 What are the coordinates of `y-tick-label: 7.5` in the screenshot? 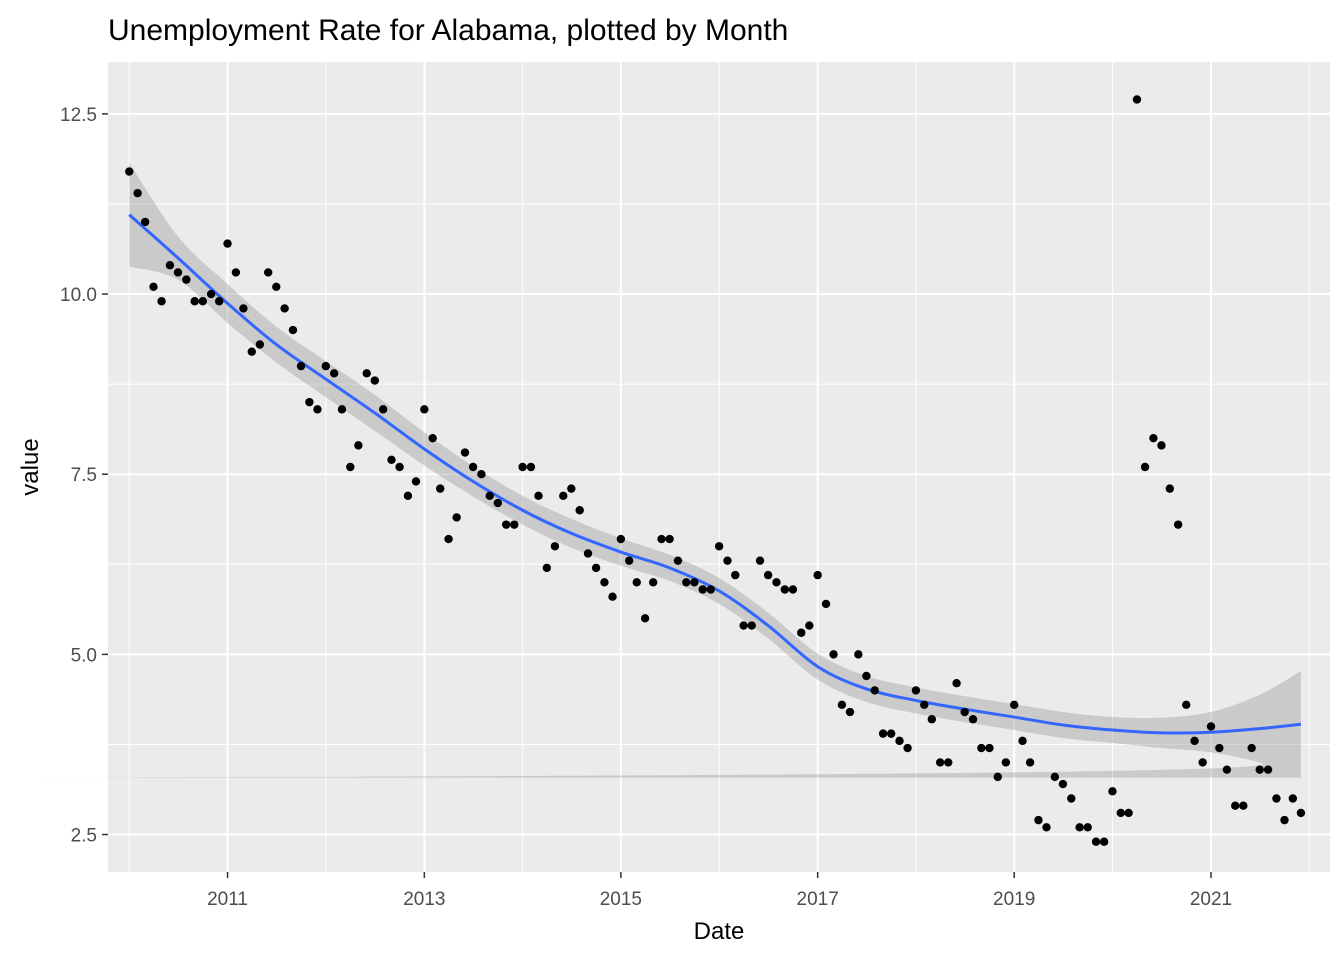 It's located at (84, 475).